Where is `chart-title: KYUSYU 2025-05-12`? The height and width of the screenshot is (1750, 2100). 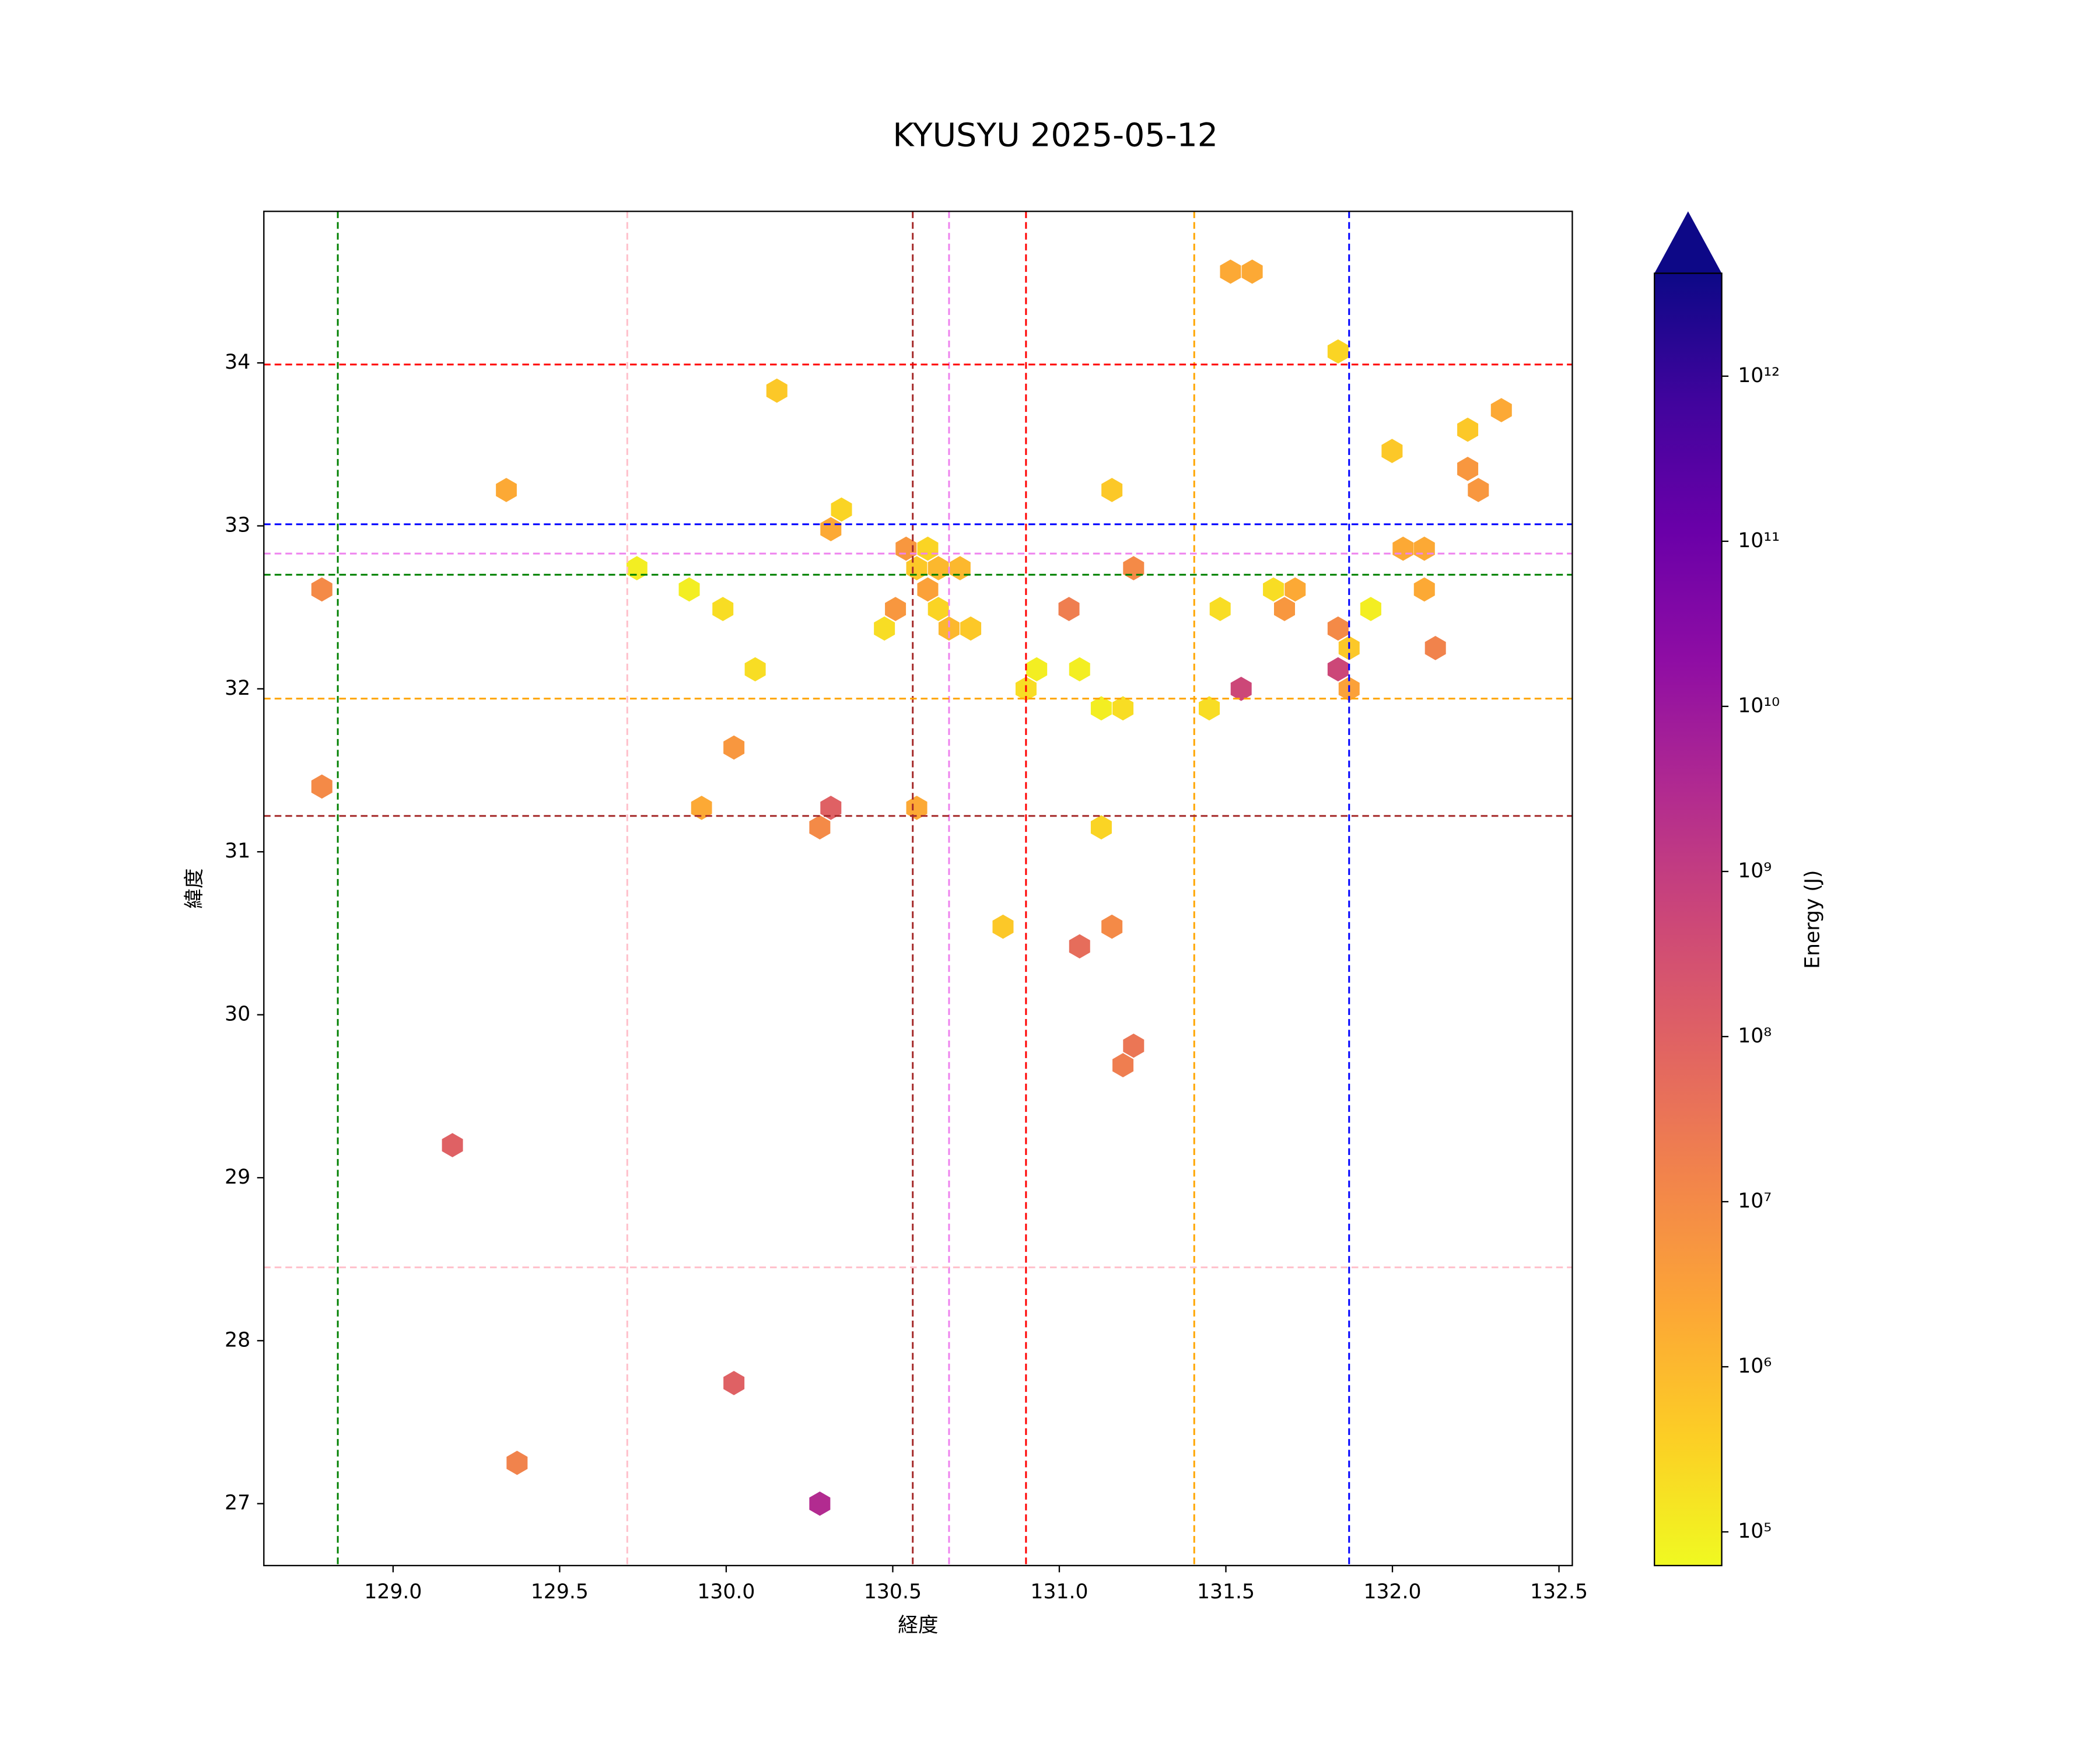
chart-title: KYUSYU 2025-05-12 is located at coordinates (1055, 136).